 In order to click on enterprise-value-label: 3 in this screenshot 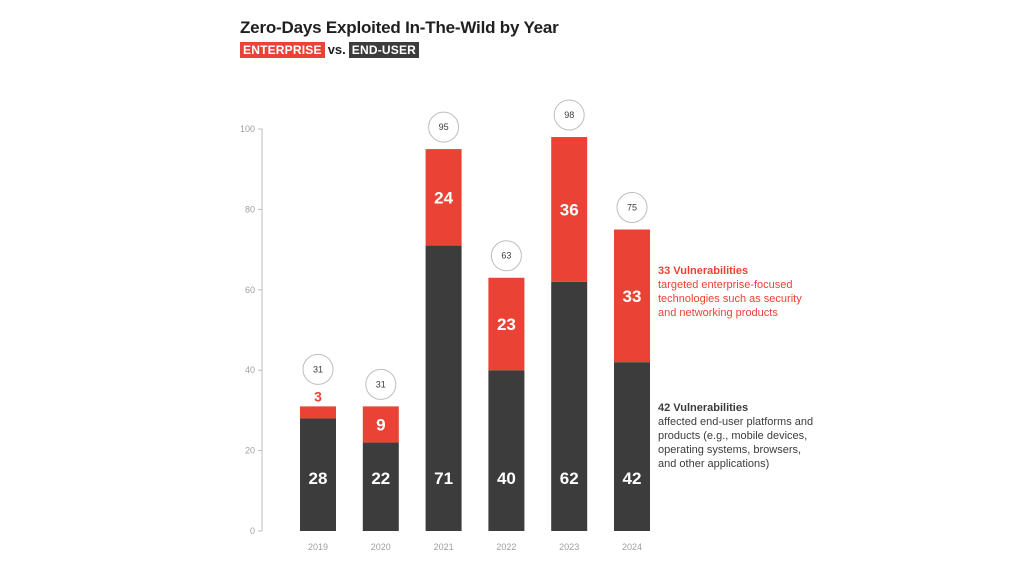, I will do `click(318, 396)`.